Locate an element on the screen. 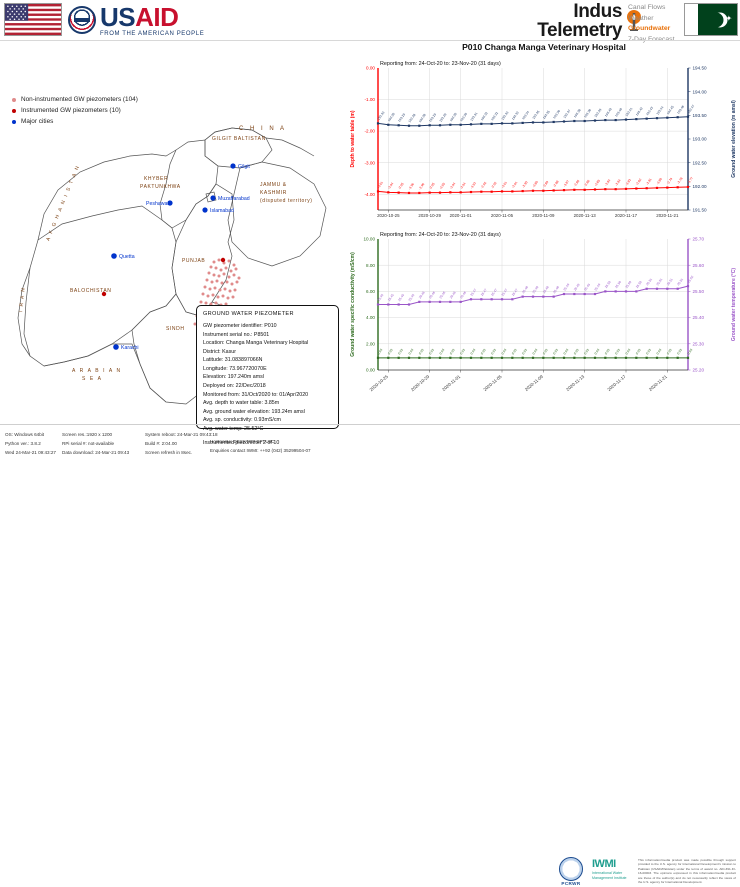 The height and width of the screenshot is (887, 740). city-label-muzaffarabad: Muzaffarabad is located at coordinates (234, 199).